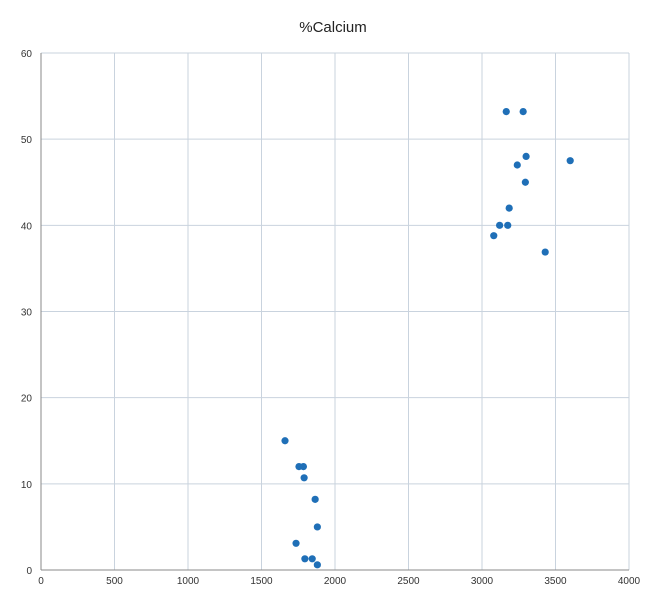 Image resolution: width=657 pixels, height=592 pixels. I want to click on y-tick-label: 60, so click(27, 54).